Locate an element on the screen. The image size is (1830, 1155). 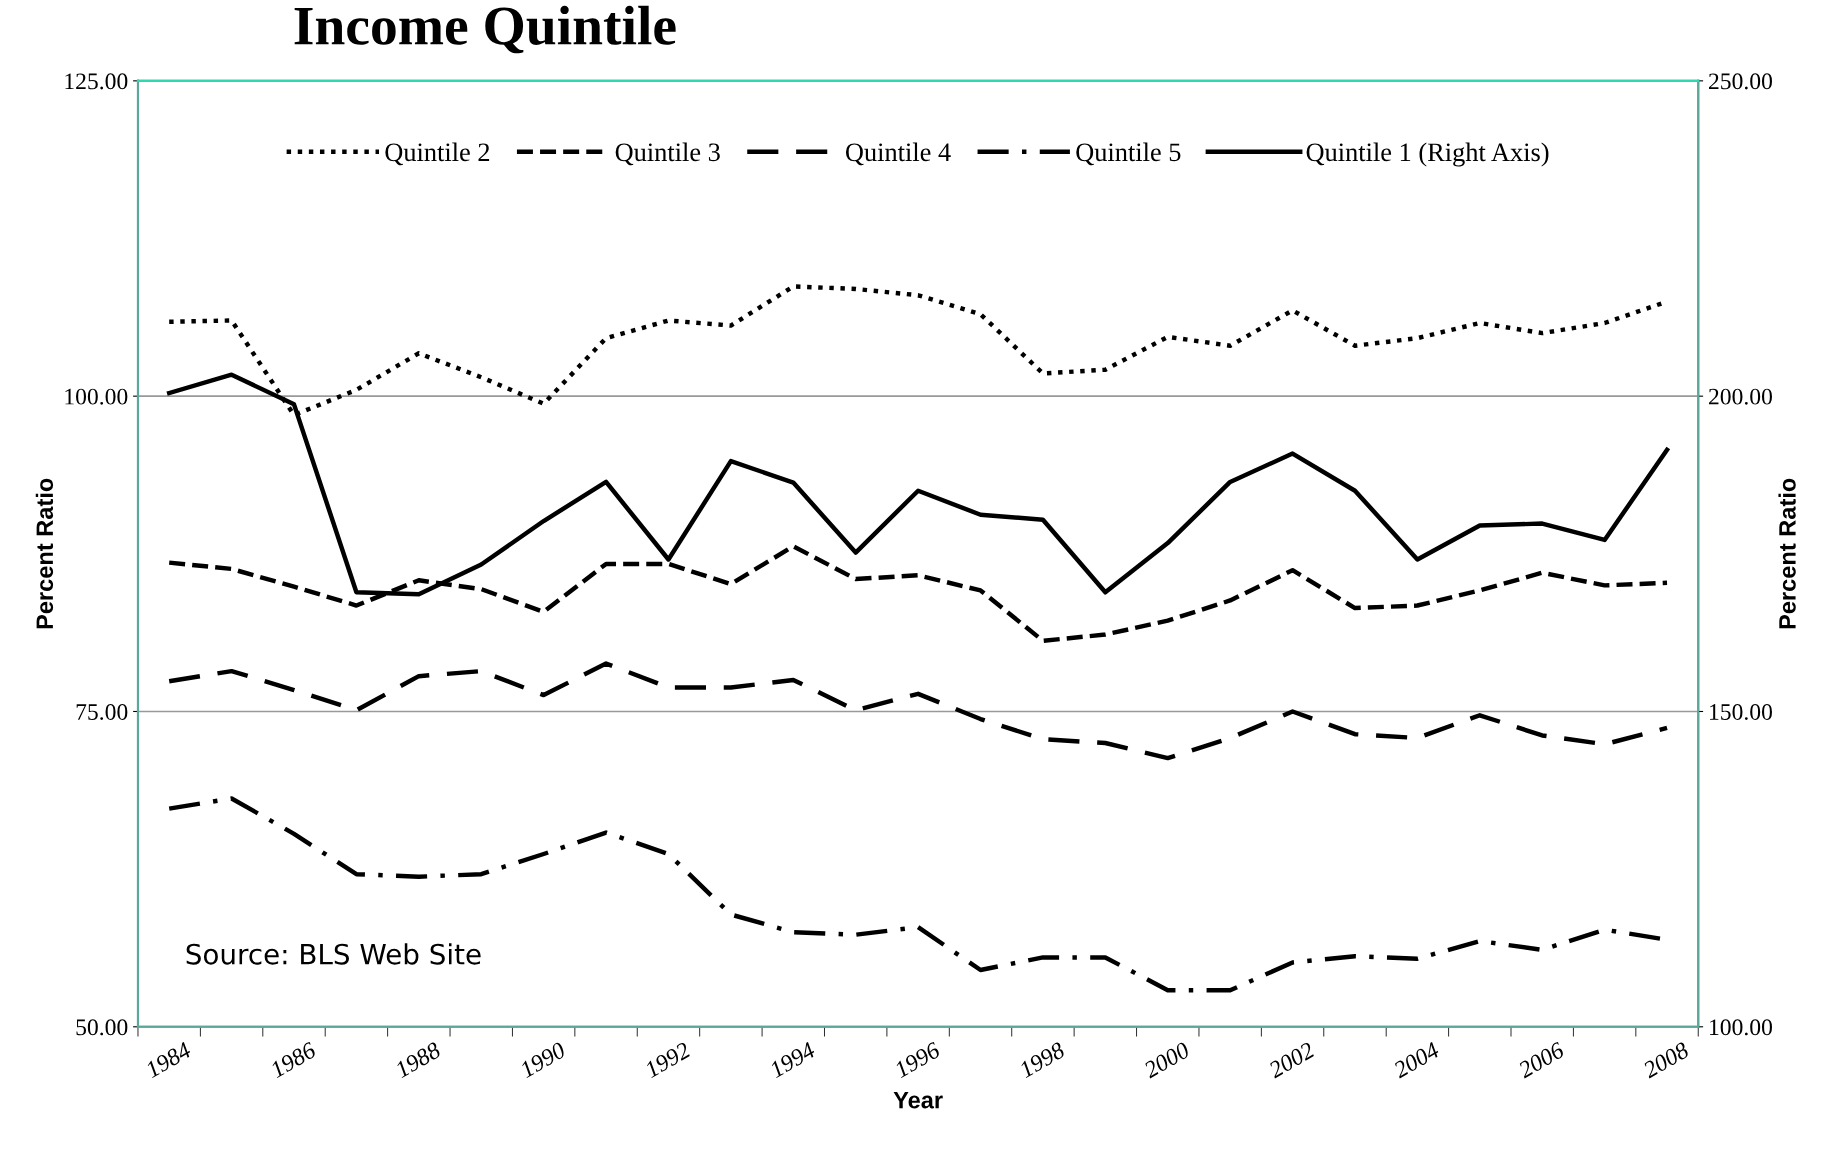
x-tick-label: 1990 is located at coordinates (542, 1060).